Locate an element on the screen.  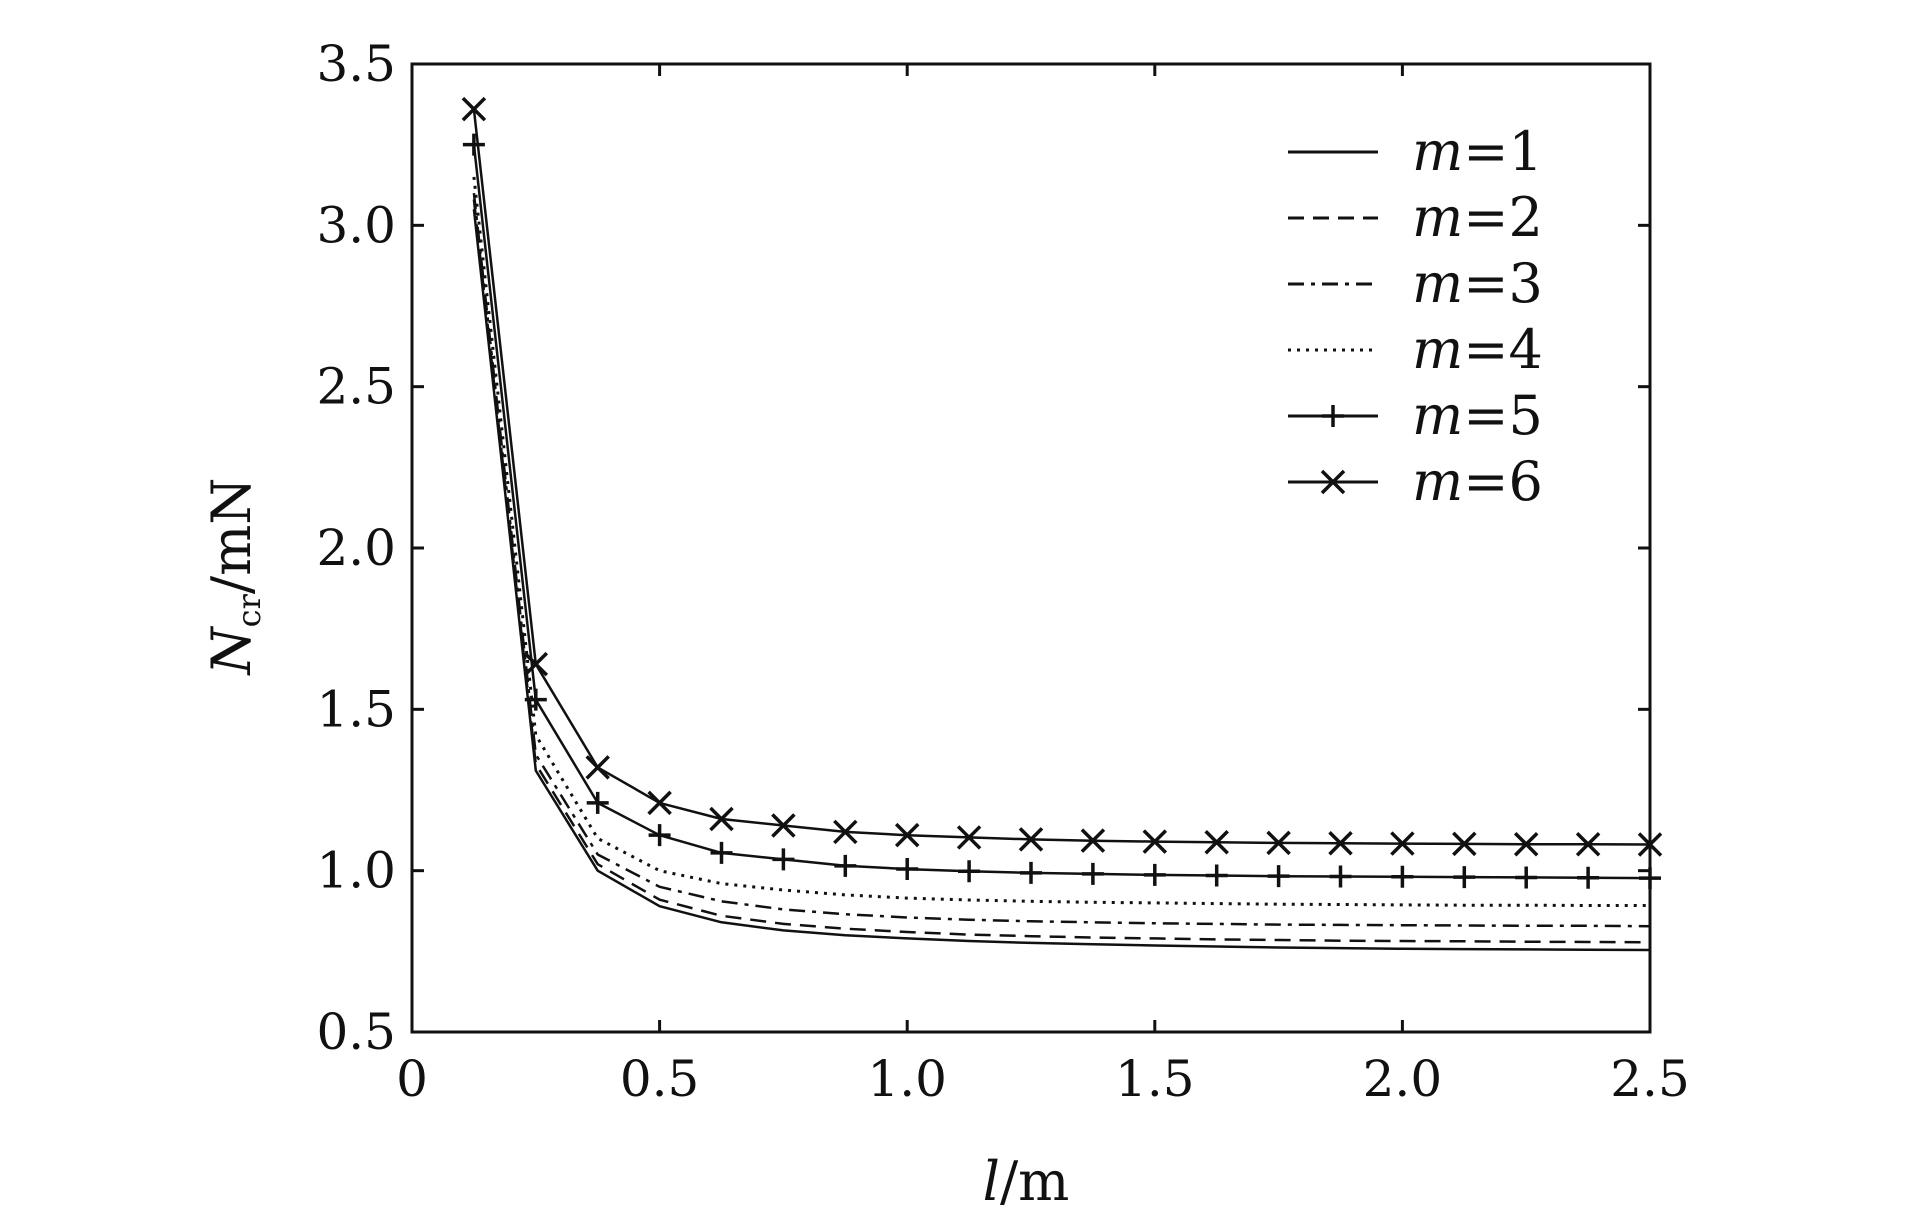
legend-entry-6: m=6 is located at coordinates (1415, 481).